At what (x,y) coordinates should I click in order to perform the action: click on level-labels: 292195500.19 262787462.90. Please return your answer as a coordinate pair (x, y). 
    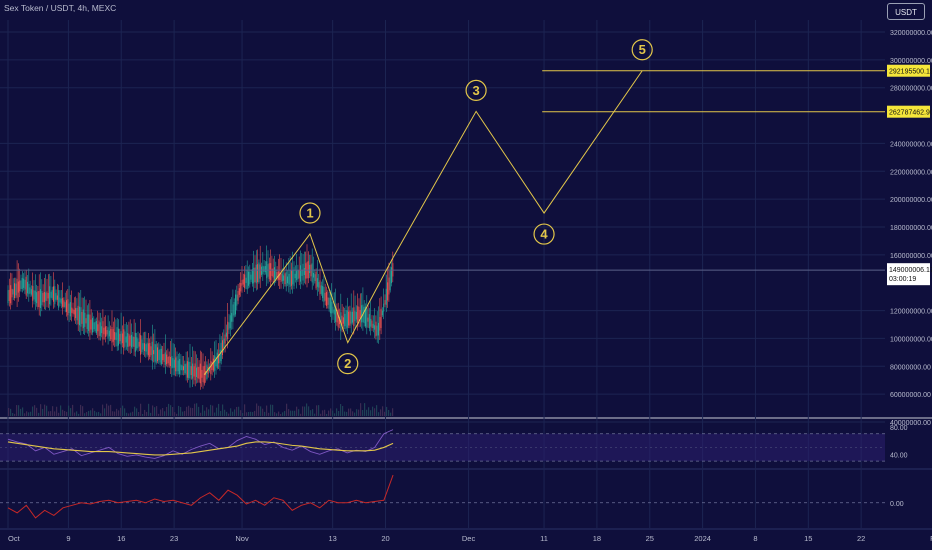
    Looking at the image, I should click on (909, 91).